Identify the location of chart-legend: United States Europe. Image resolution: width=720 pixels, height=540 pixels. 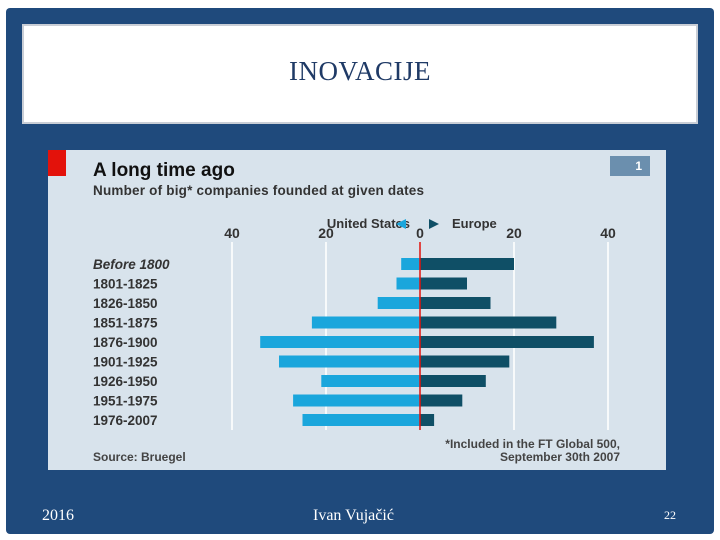
(357, 224).